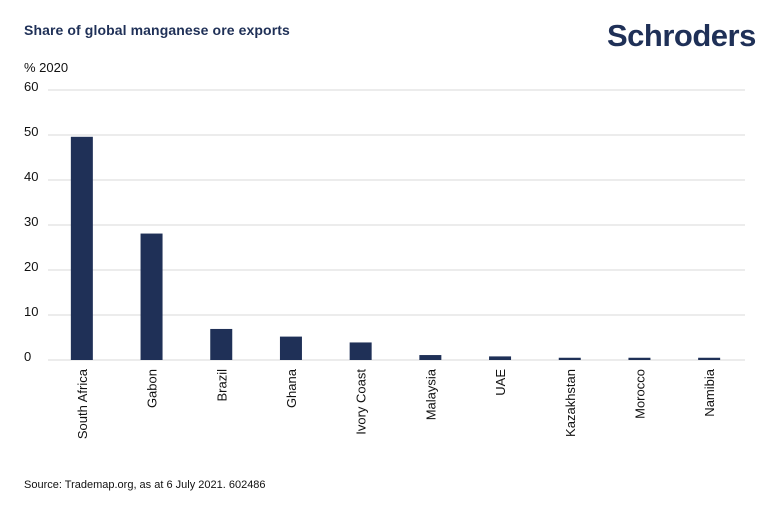 This screenshot has height=514, width=770. Describe the element at coordinates (639, 394) in the screenshot. I see `x-category-label: Morocco` at that location.